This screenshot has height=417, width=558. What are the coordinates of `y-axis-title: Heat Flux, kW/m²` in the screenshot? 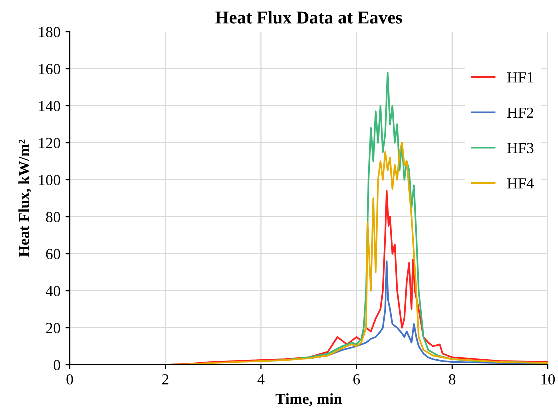 It's located at (25, 199).